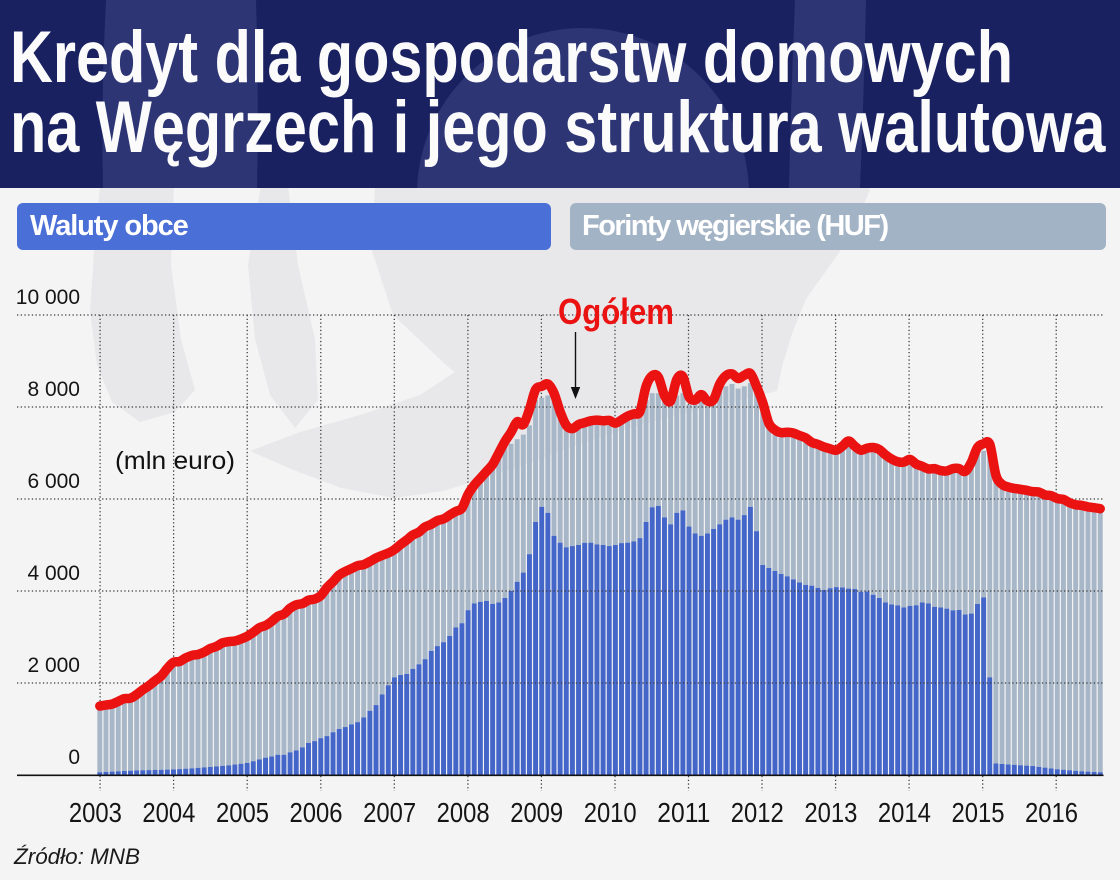 This screenshot has width=1120, height=880. Describe the element at coordinates (95, 812) in the screenshot. I see `svg-text: 2003` at that location.